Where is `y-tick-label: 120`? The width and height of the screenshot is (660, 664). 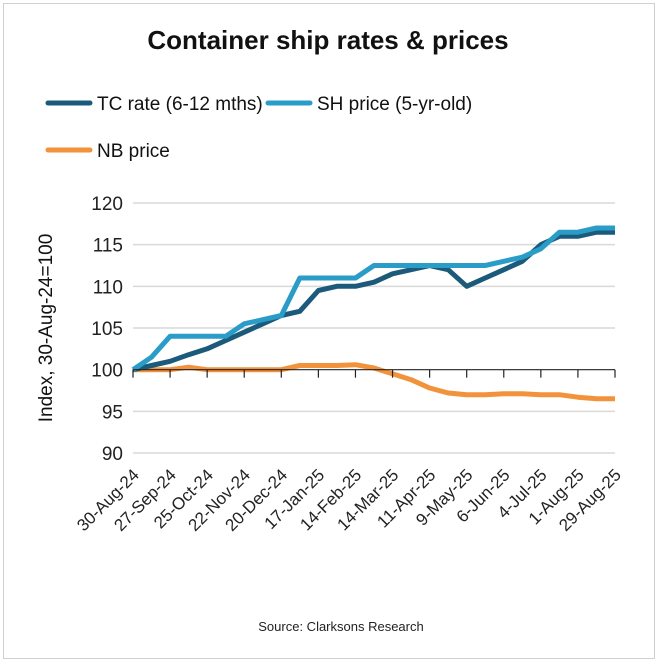
y-tick-label: 120 is located at coordinates (107, 204).